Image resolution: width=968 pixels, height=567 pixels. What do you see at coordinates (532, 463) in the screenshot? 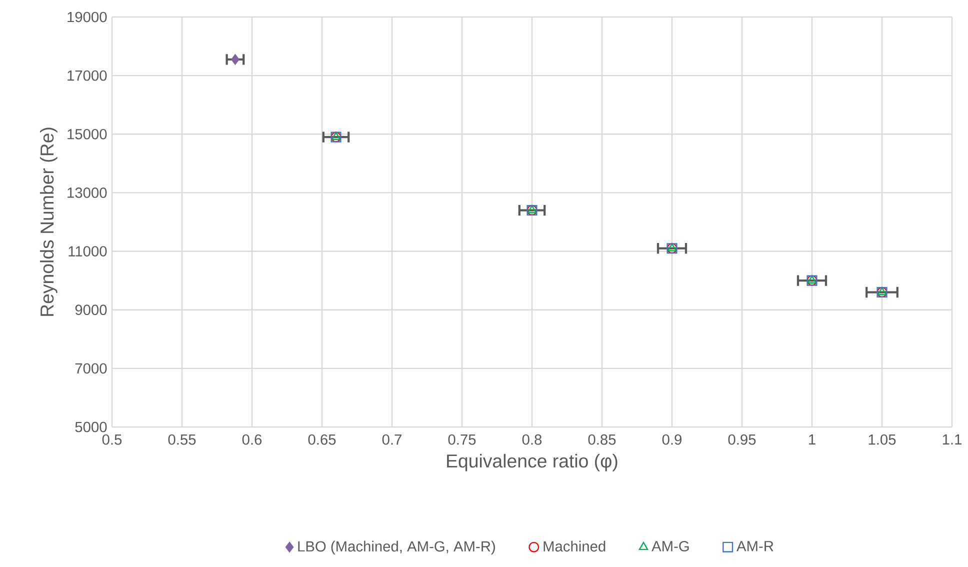
I see `x-axis-title: Equivalence ratio (φ)` at bounding box center [532, 463].